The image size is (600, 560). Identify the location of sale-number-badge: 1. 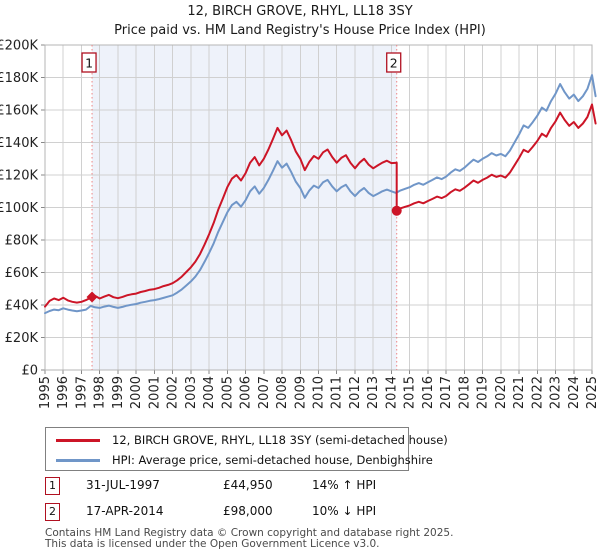
(52, 486).